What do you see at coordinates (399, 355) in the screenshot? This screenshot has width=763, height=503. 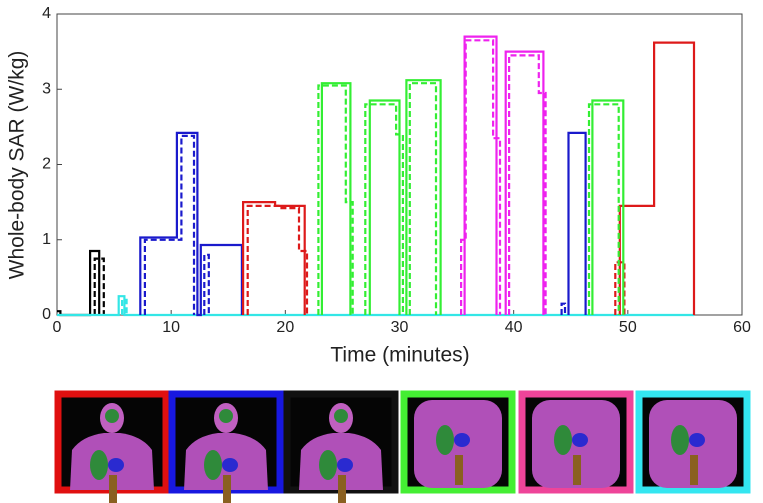 I see `x-axis-label: Time (minutes)` at bounding box center [399, 355].